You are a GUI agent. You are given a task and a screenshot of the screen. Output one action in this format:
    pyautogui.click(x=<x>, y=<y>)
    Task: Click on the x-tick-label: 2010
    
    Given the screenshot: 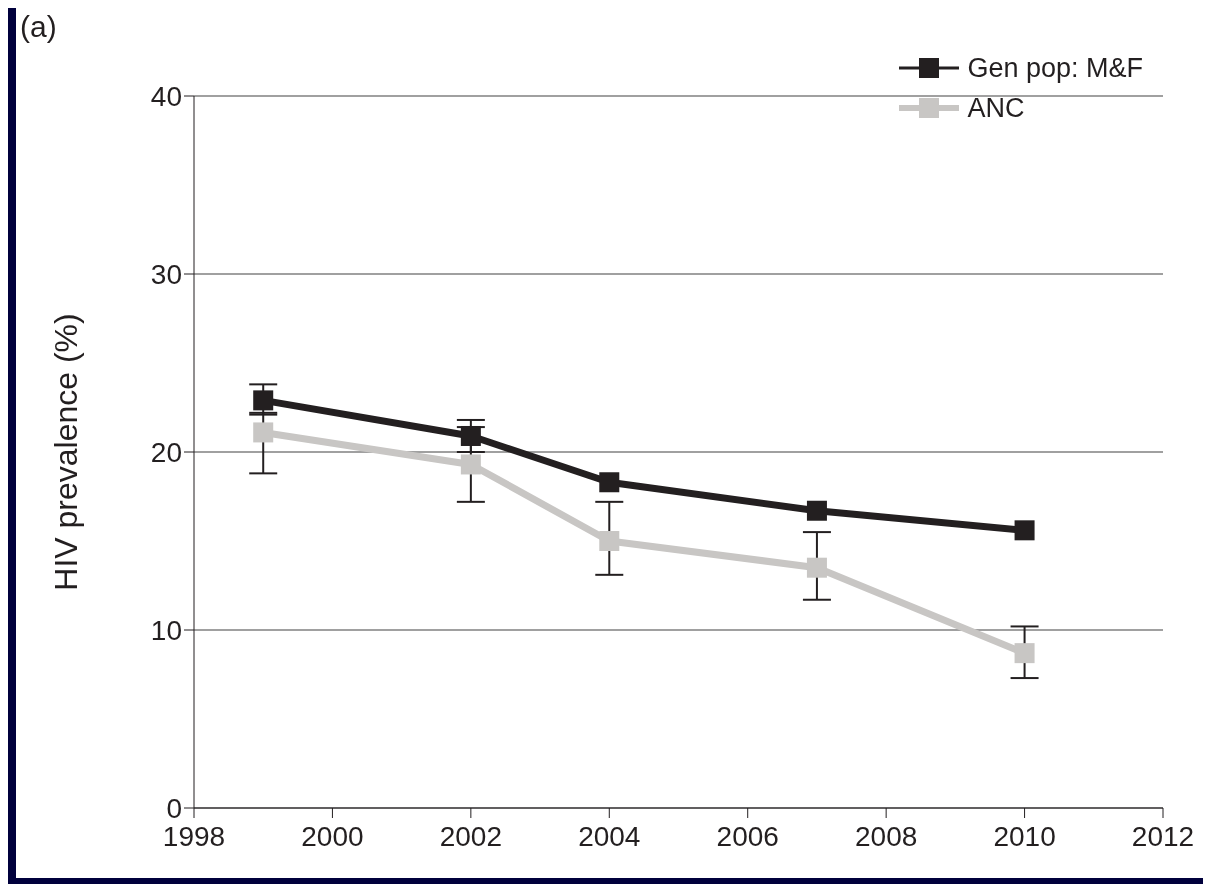 What is the action you would take?
    pyautogui.click(x=1024, y=836)
    